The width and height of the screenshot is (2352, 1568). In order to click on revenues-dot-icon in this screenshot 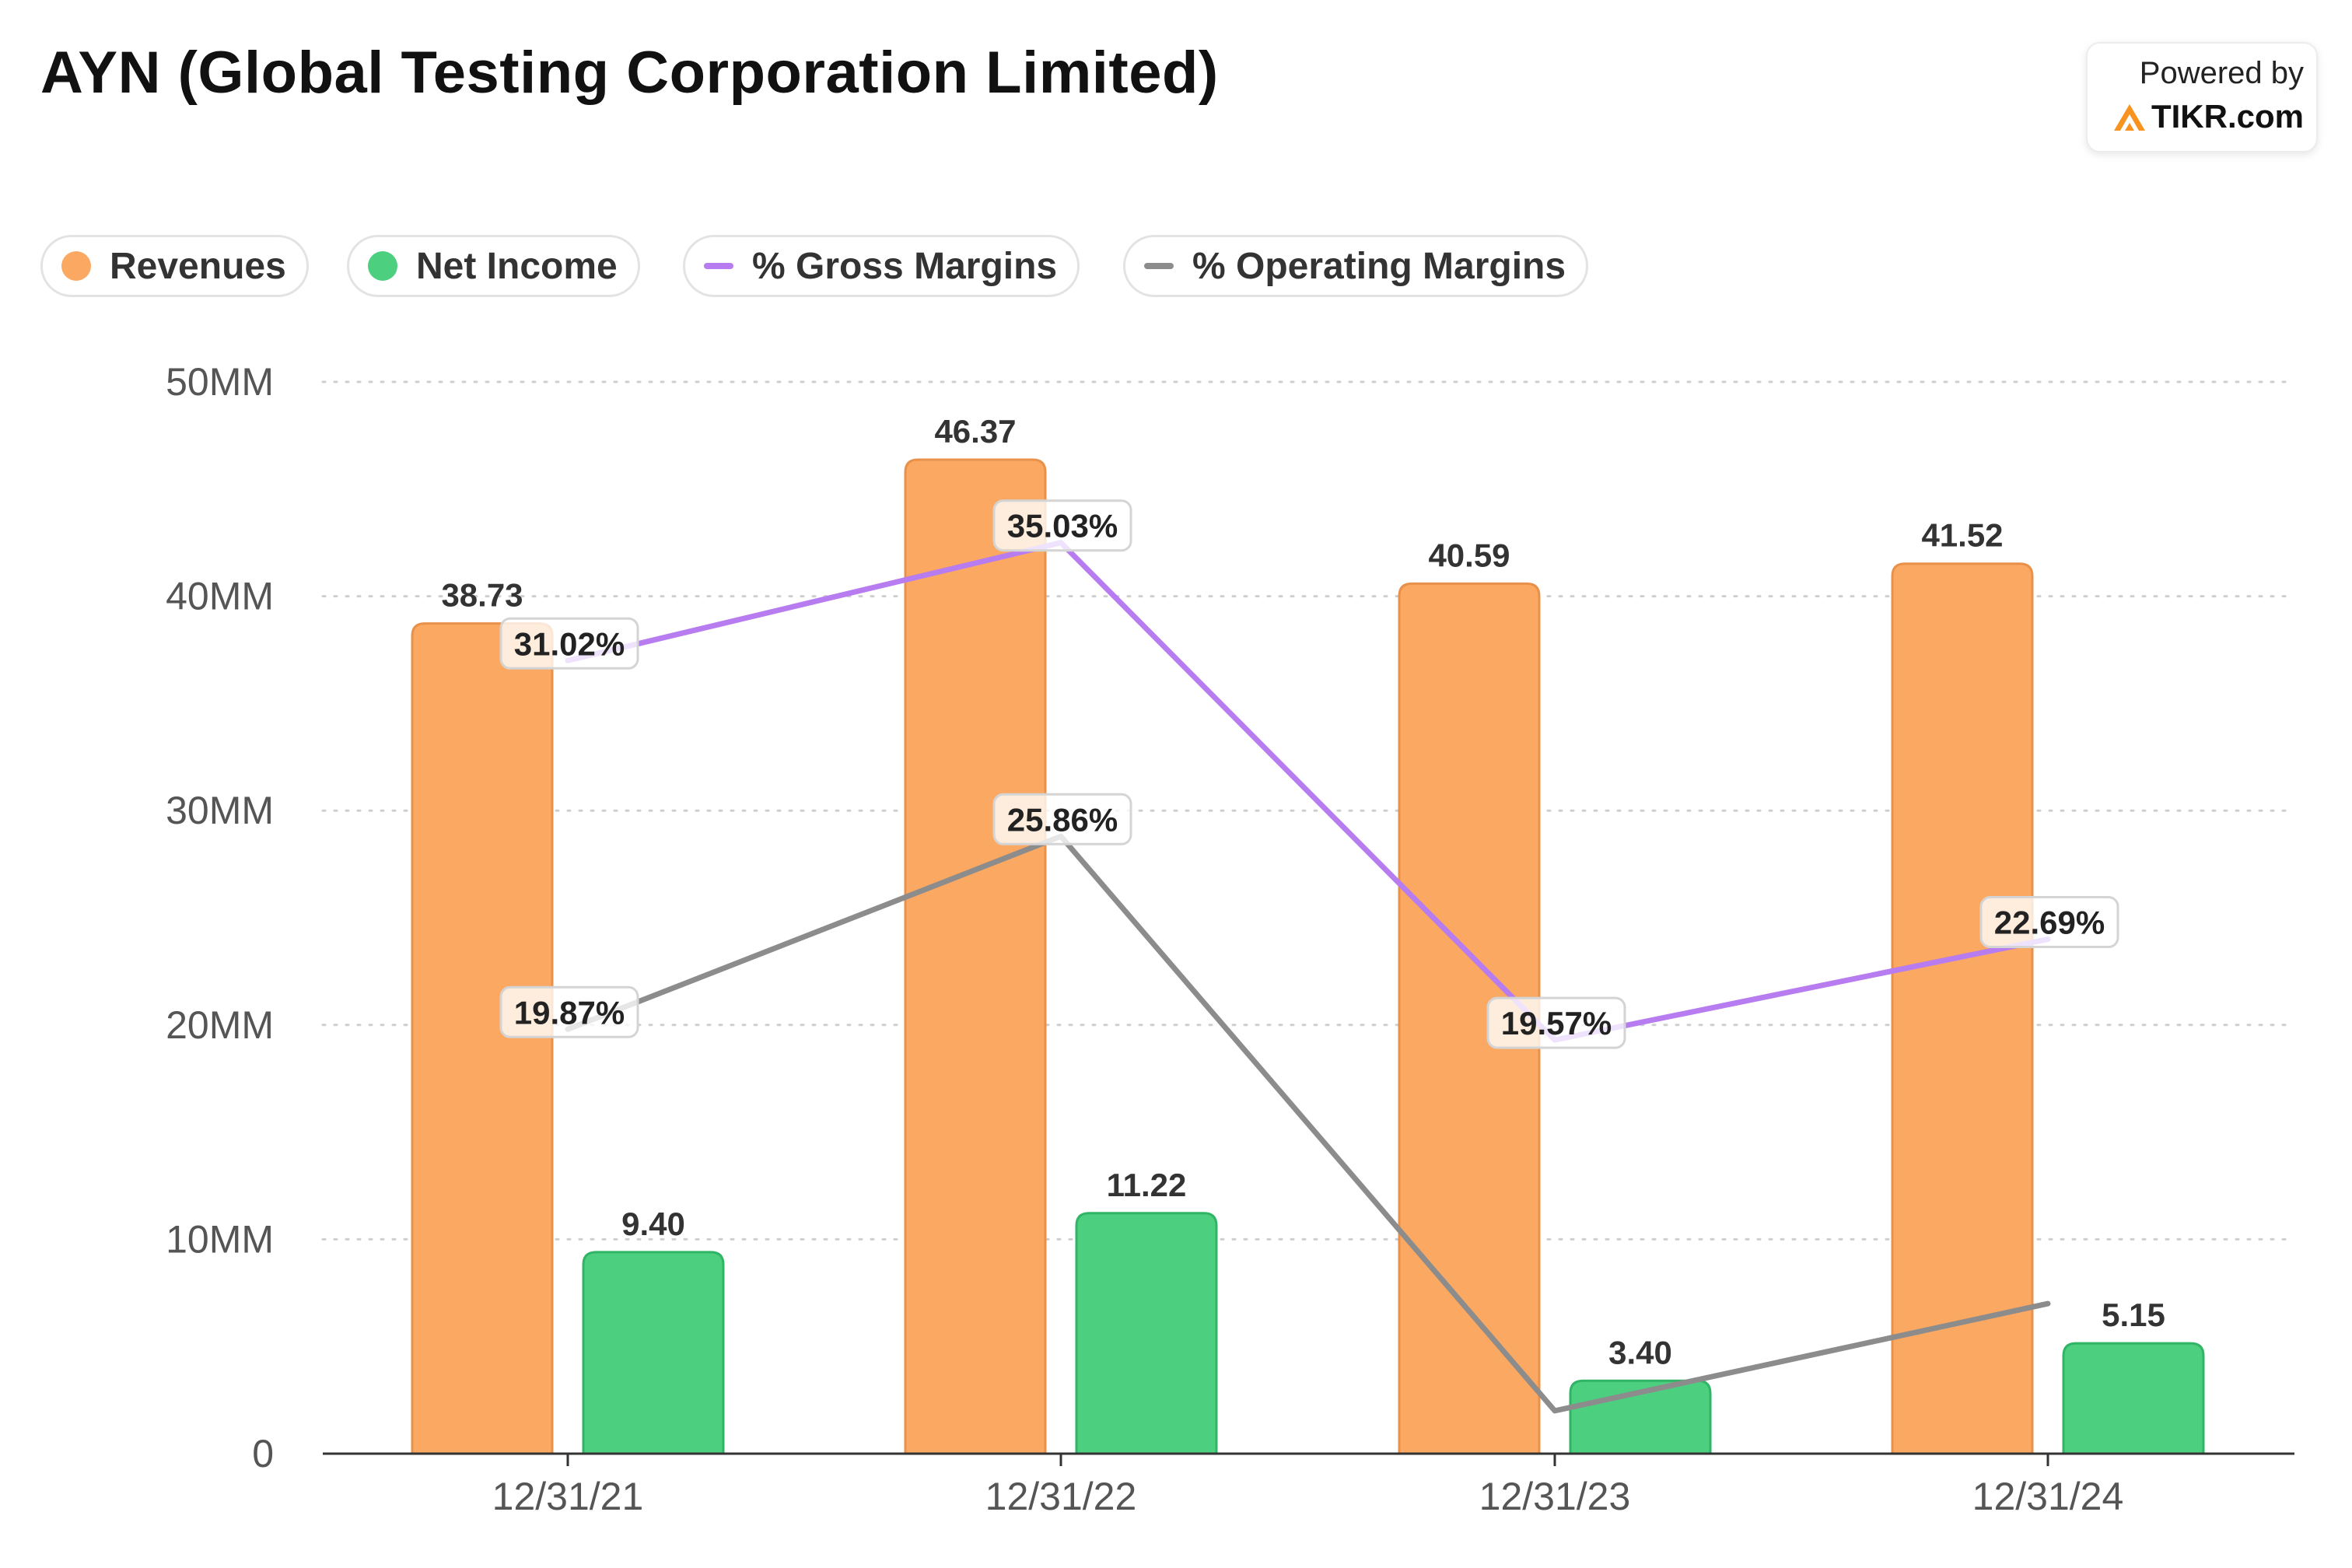, I will do `click(76, 266)`.